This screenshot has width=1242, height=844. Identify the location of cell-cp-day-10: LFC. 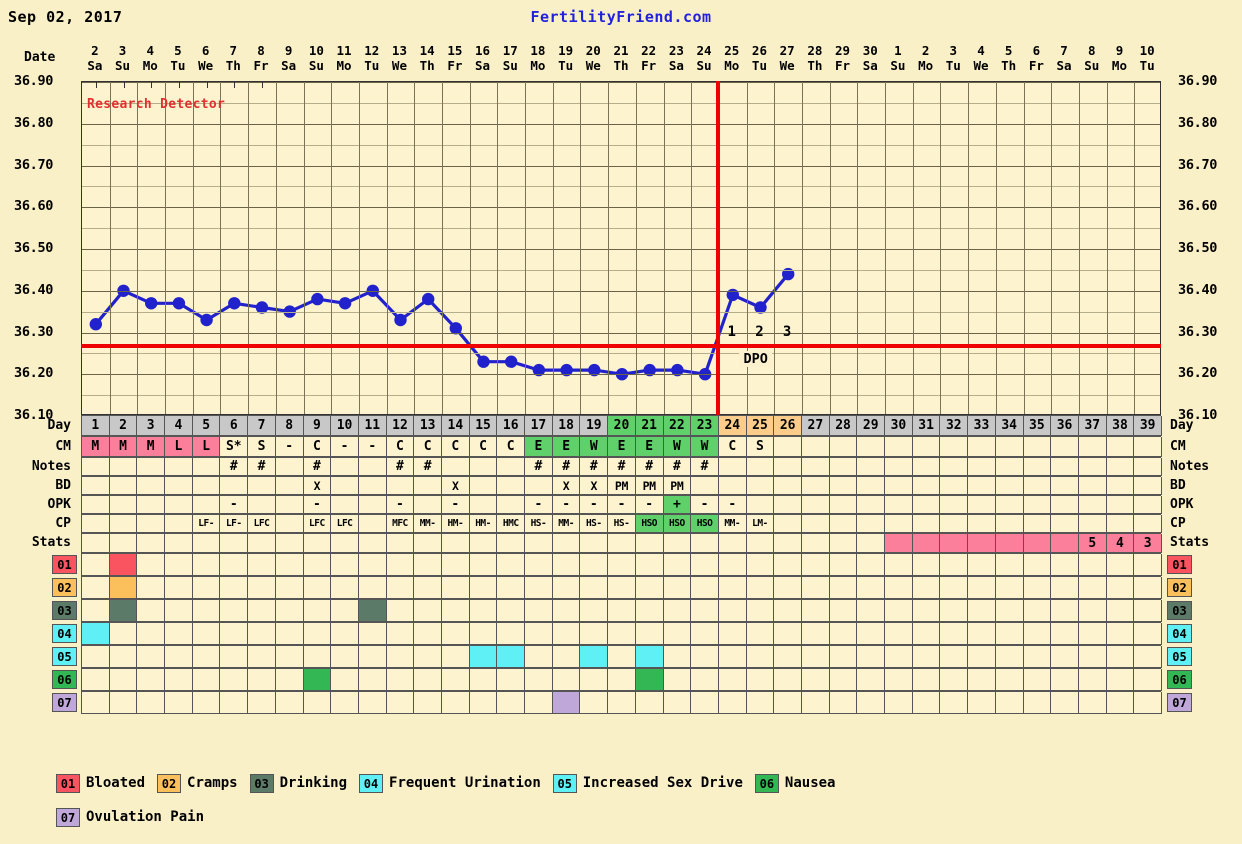
(345, 524).